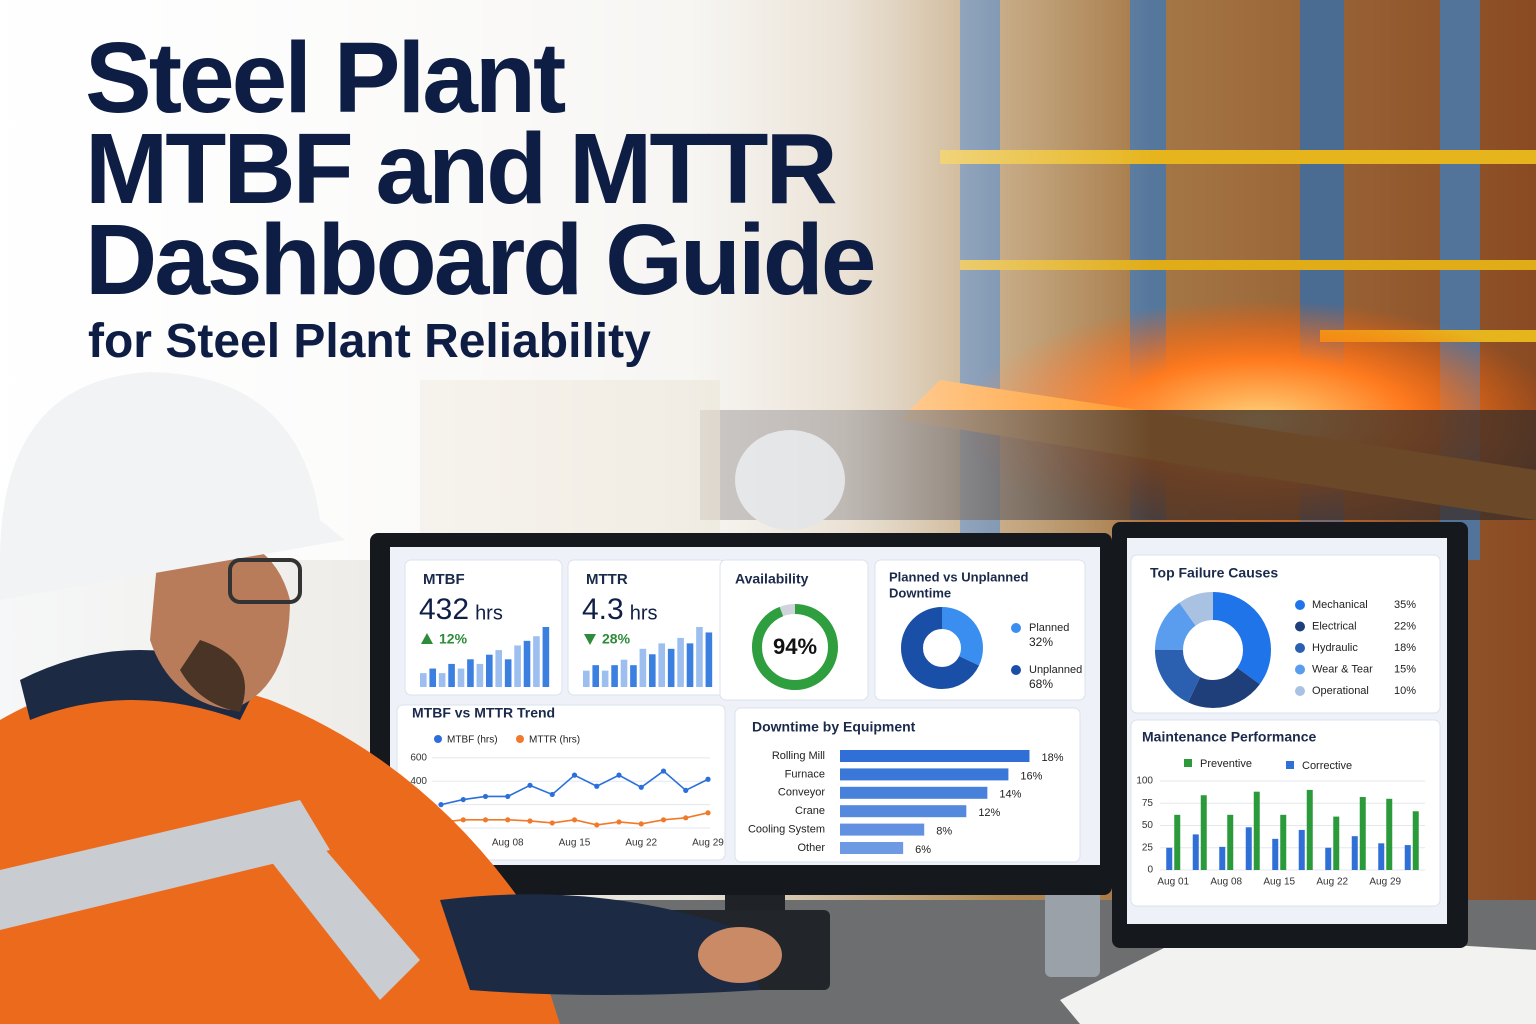 The image size is (1536, 1024). I want to click on legend-label: MTBF (hrs), so click(472, 740).